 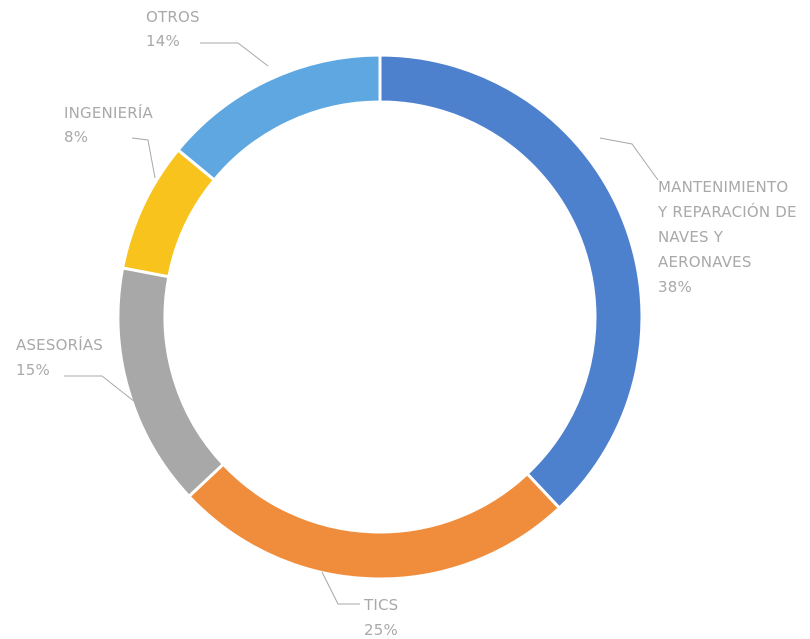 I want to click on slice-label: OTROS 14%, so click(x=173, y=29).